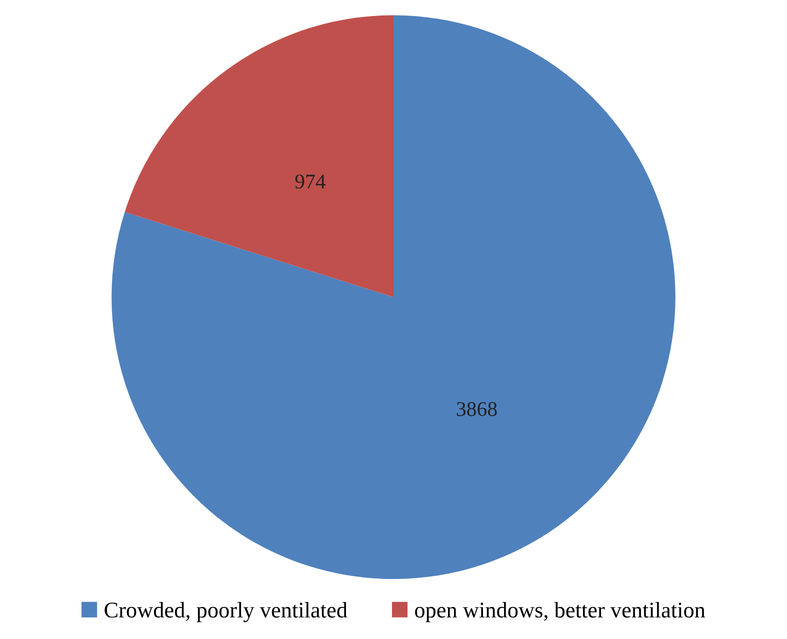  What do you see at coordinates (310, 181) in the screenshot?
I see `data-label: 974` at bounding box center [310, 181].